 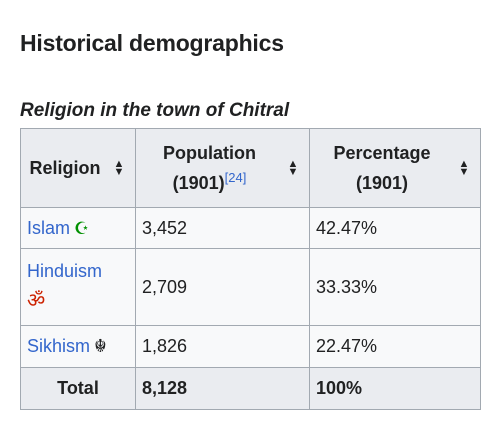 I want to click on religion-link-hinduism: Hinduism, so click(x=65, y=271).